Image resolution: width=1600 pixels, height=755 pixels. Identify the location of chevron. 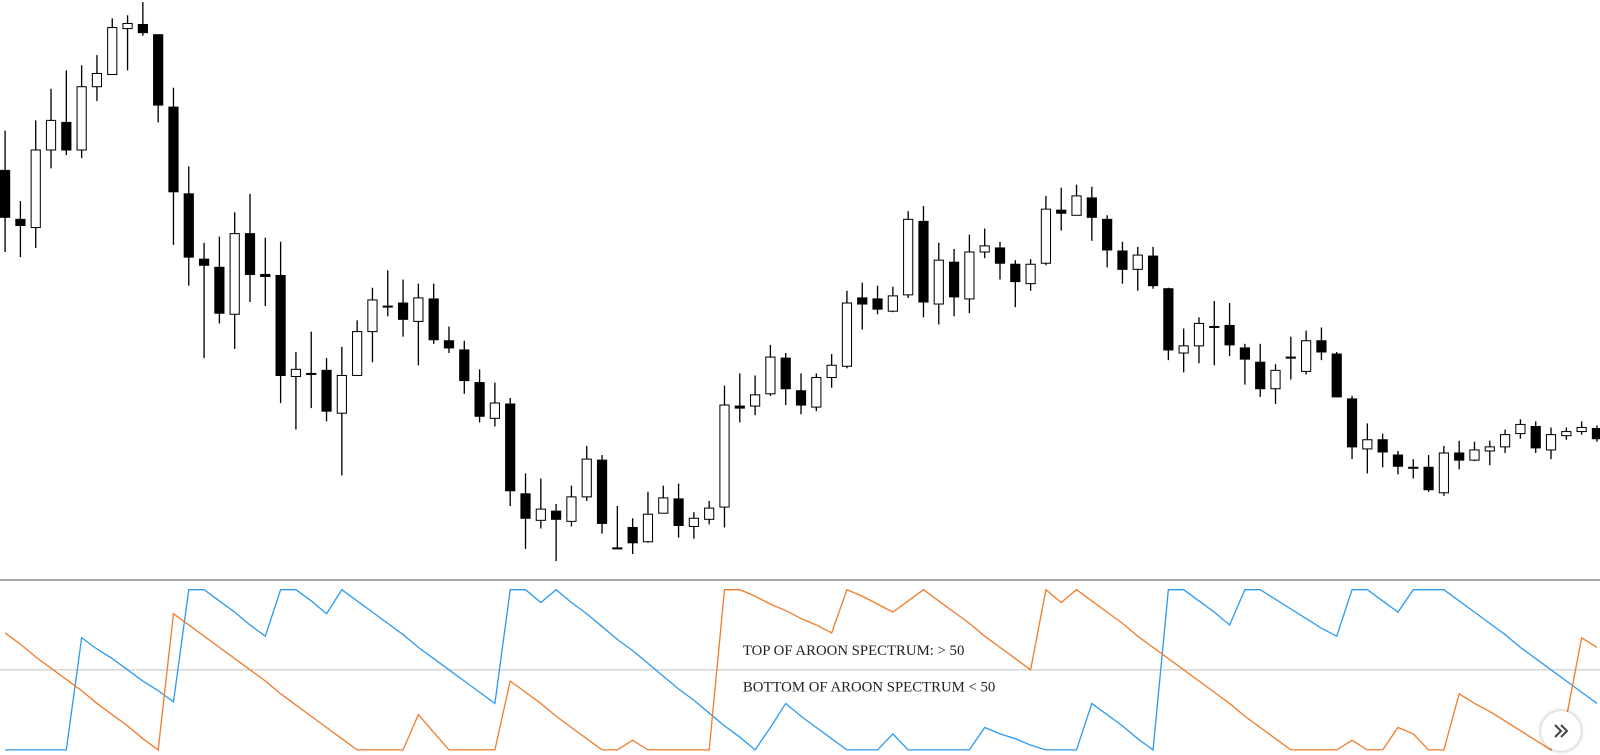
(1561, 731).